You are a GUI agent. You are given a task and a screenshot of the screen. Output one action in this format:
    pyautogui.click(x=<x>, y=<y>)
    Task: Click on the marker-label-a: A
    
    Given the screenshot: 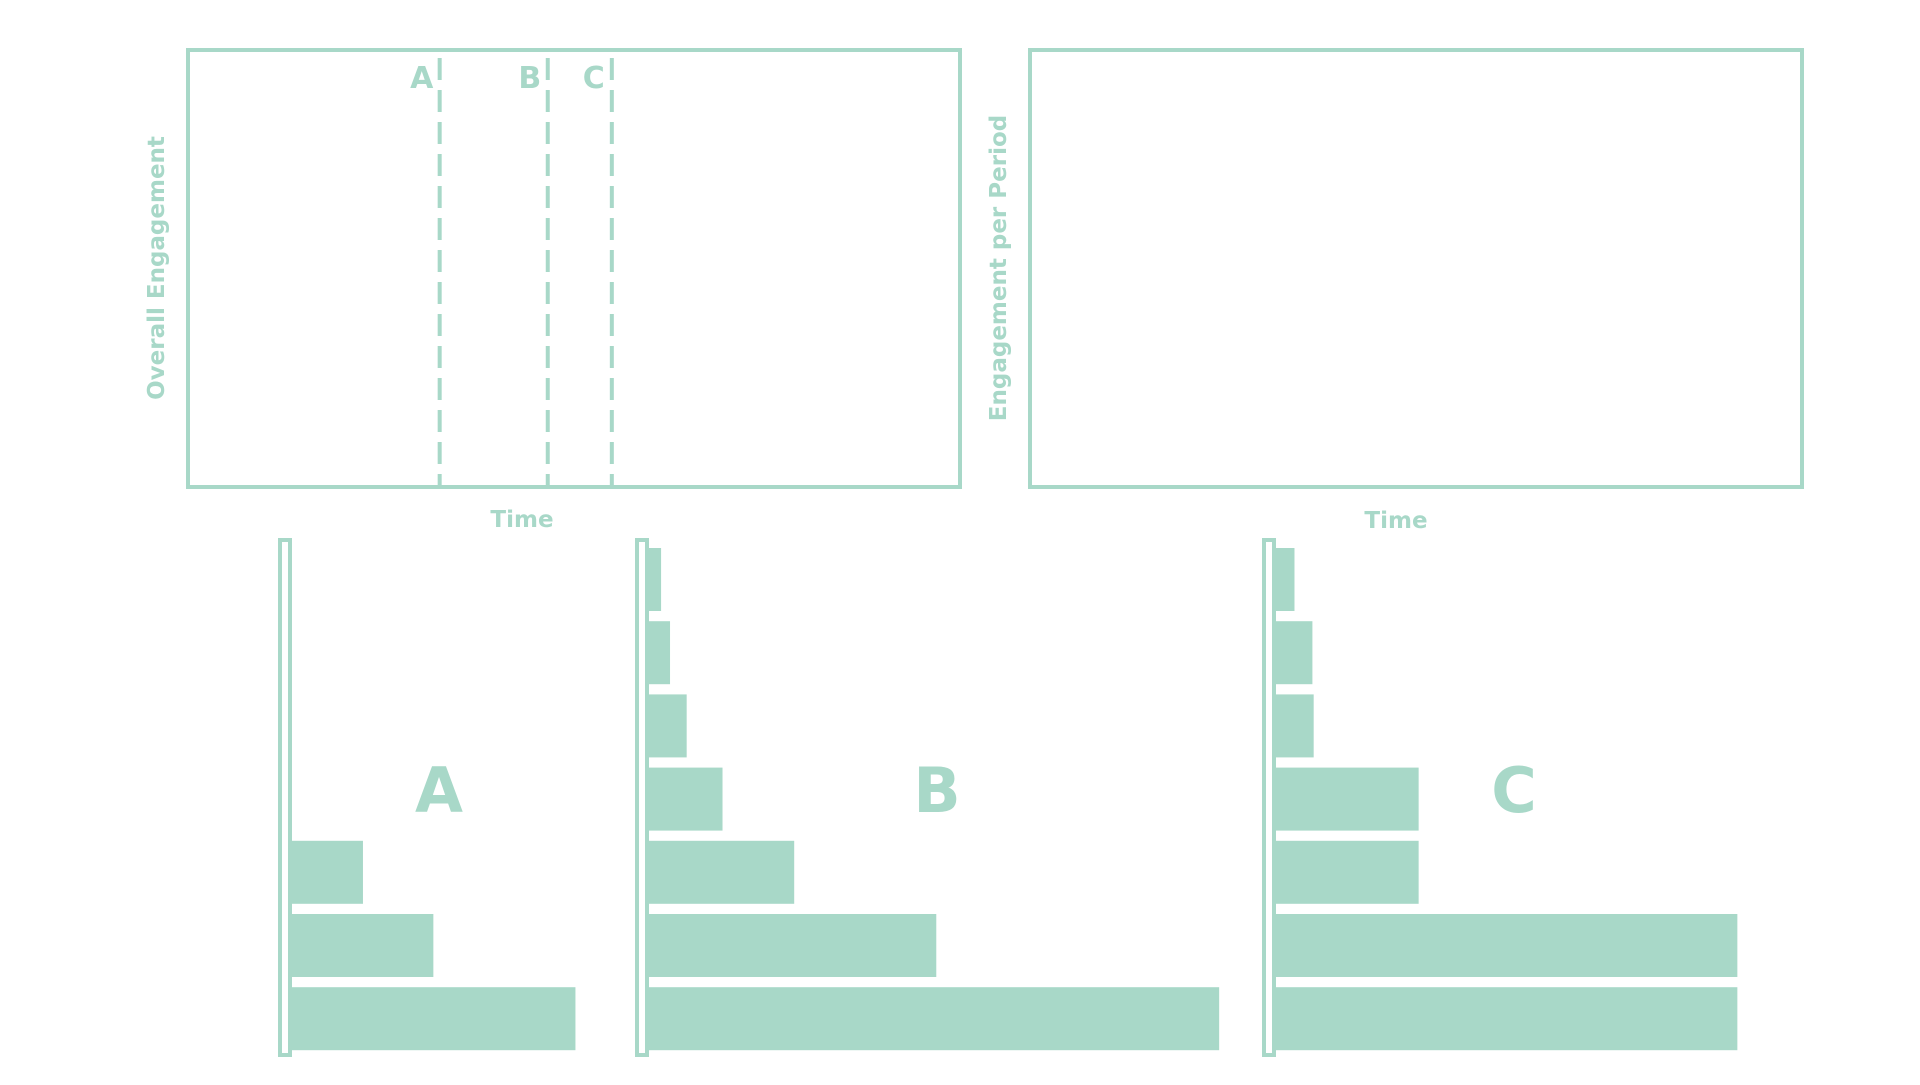 What is the action you would take?
    pyautogui.click(x=422, y=78)
    